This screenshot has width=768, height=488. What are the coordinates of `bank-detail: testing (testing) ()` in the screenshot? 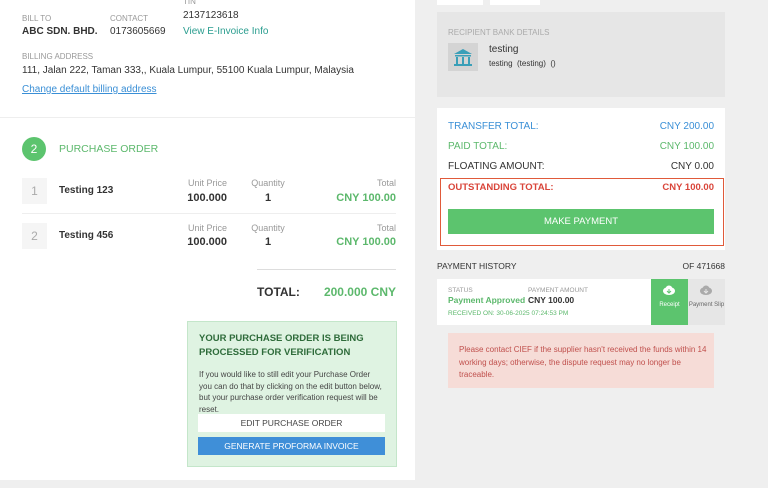 It's located at (522, 63).